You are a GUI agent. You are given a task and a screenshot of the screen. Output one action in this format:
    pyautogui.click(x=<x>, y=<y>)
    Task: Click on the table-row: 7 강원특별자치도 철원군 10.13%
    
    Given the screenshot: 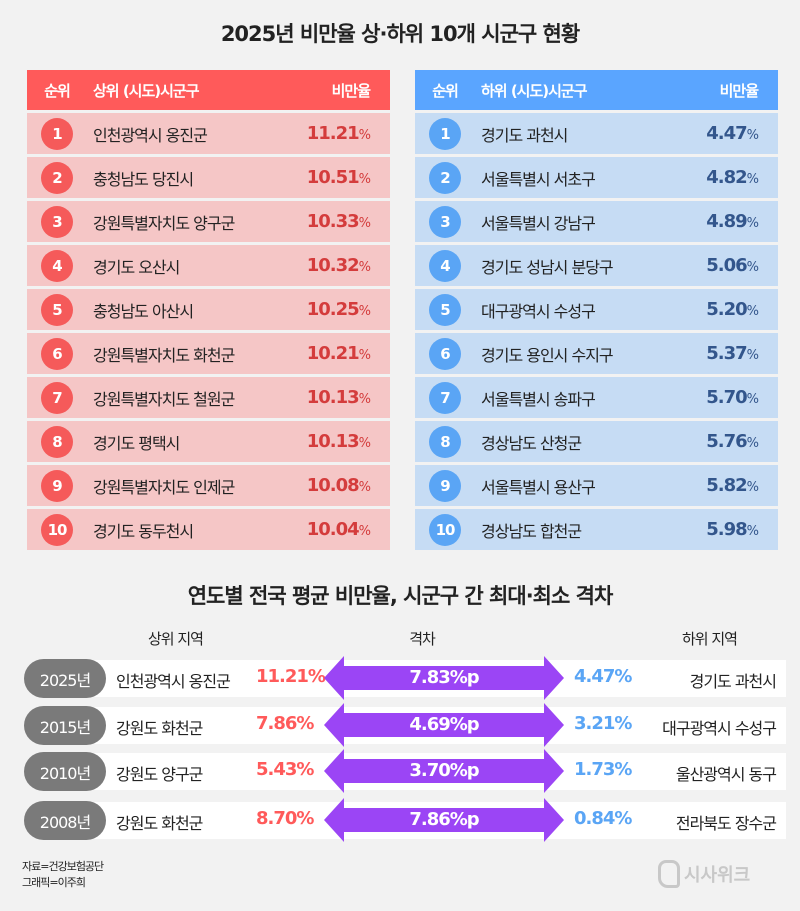 What is the action you would take?
    pyautogui.click(x=208, y=397)
    